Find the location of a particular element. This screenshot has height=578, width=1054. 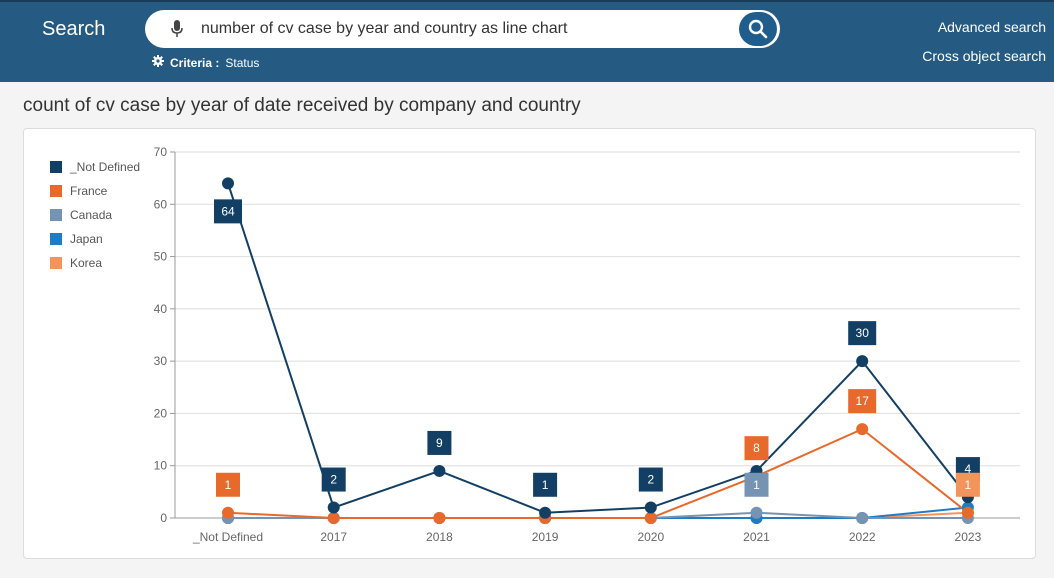

data-label: 9 is located at coordinates (439, 443).